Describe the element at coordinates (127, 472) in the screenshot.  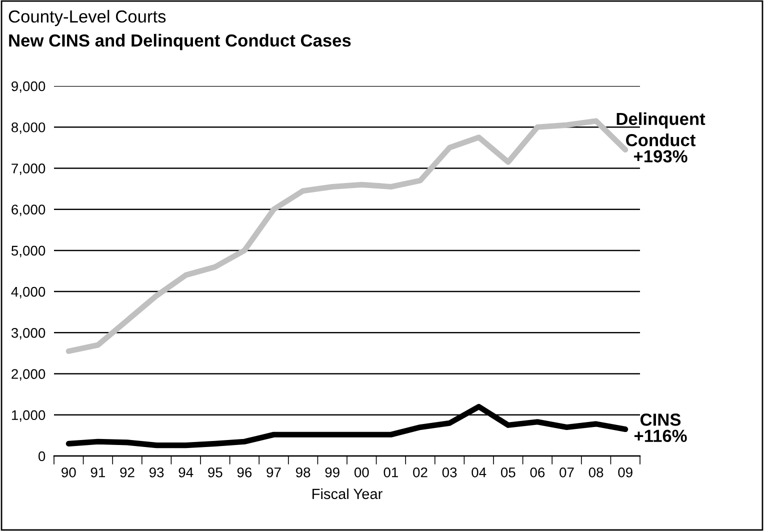
I see `x-tick-label: 92` at that location.